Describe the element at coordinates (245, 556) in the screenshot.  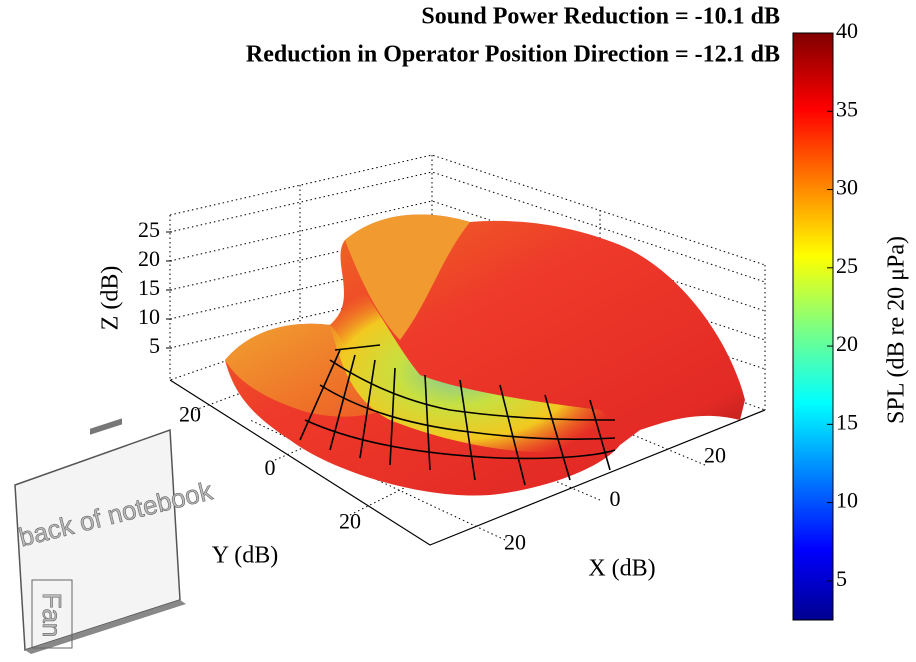
I see `y-axis-label: Y (dB)` at that location.